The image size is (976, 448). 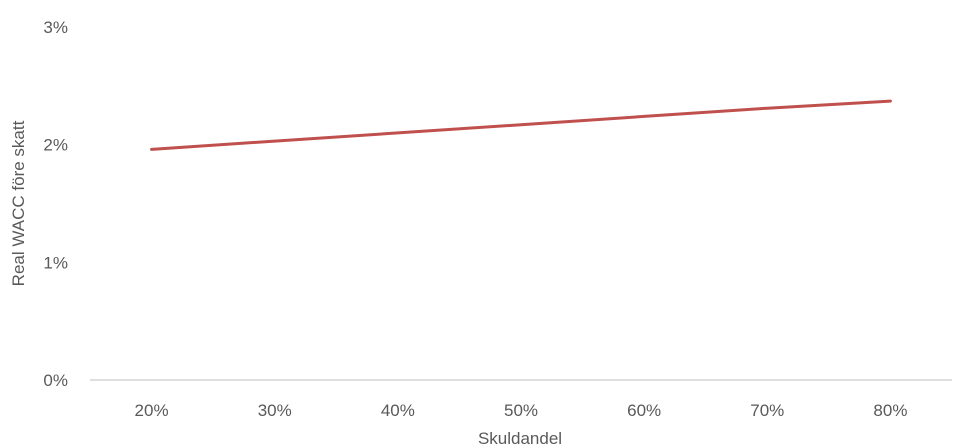 I want to click on y-tick-label: 2%, so click(x=55, y=145).